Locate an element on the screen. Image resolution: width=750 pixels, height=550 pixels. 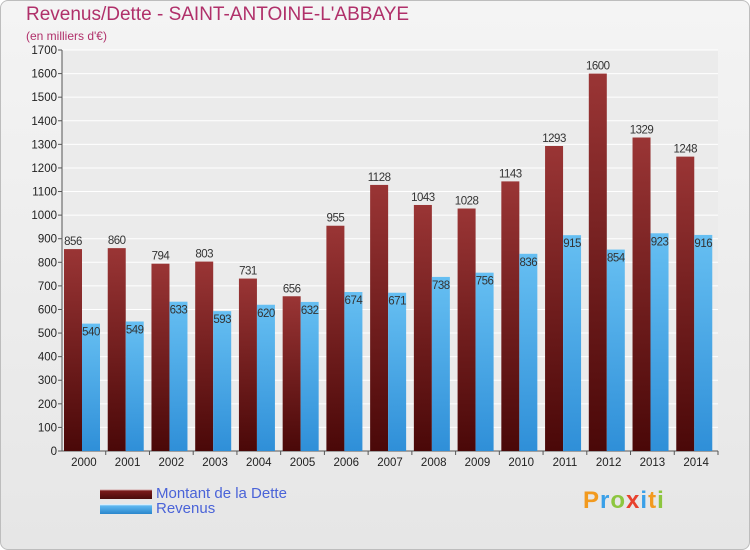
data-label-revenue: 854 is located at coordinates (616, 259).